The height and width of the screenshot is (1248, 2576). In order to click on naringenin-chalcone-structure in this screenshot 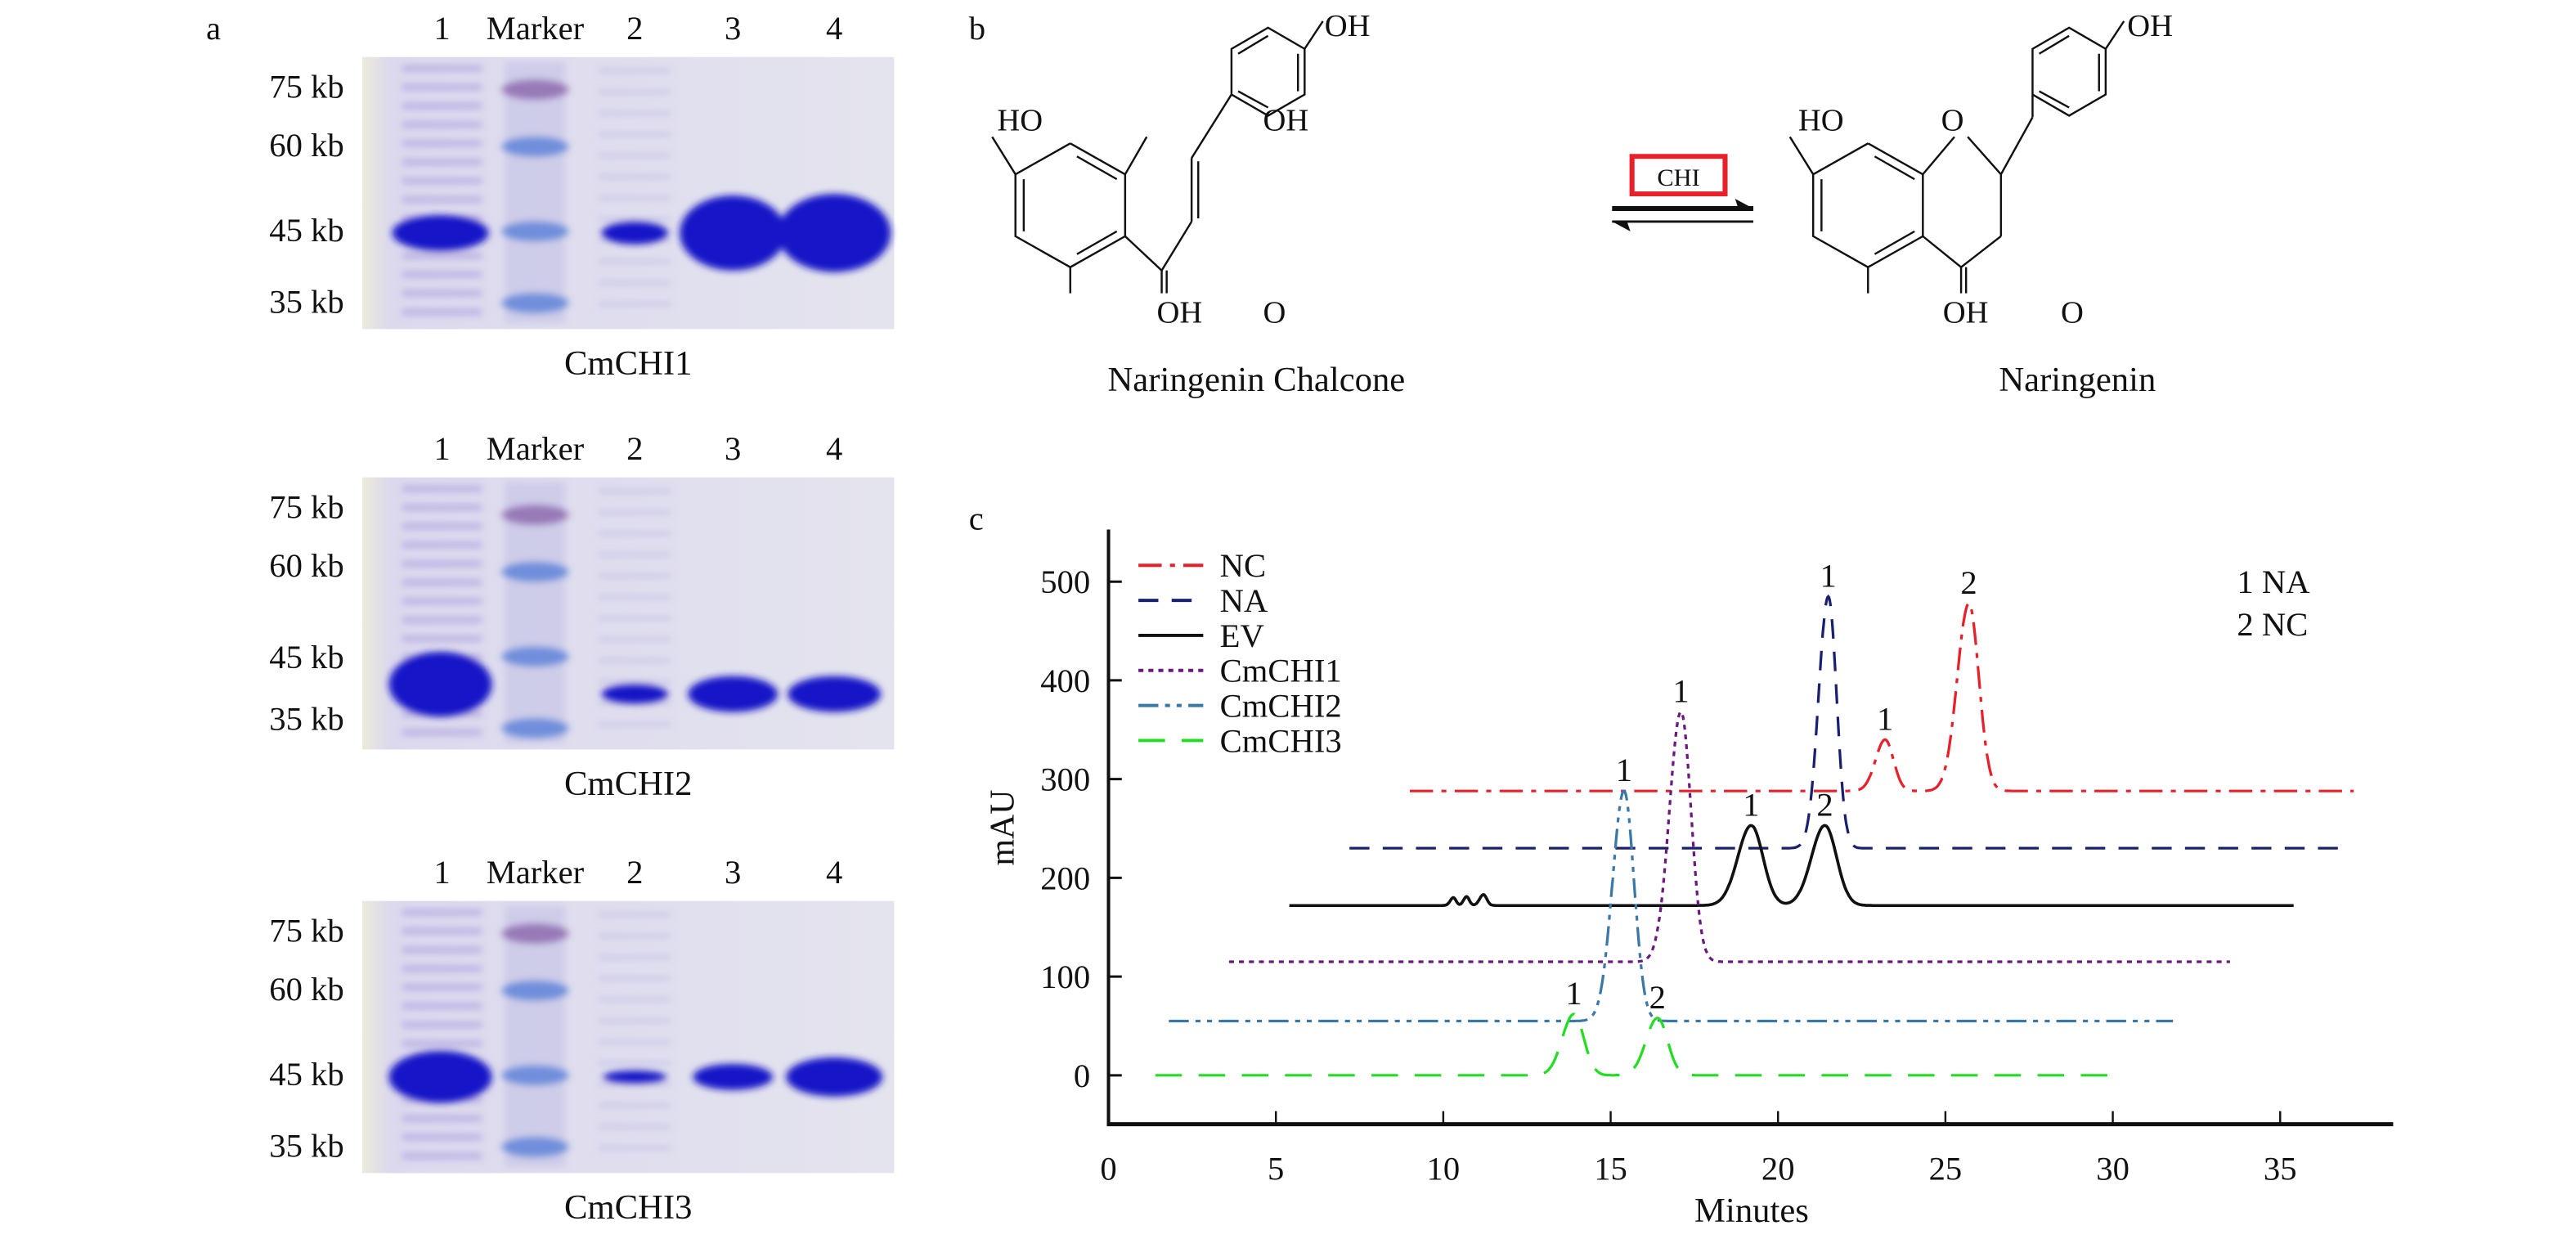, I will do `click(1158, 157)`.